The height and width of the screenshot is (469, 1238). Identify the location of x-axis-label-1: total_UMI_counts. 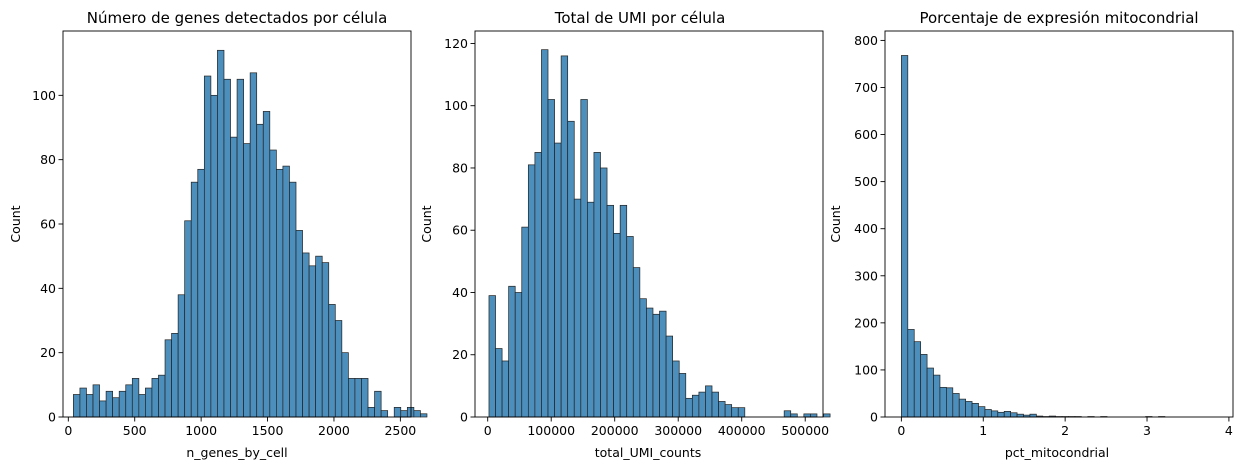
(648, 452).